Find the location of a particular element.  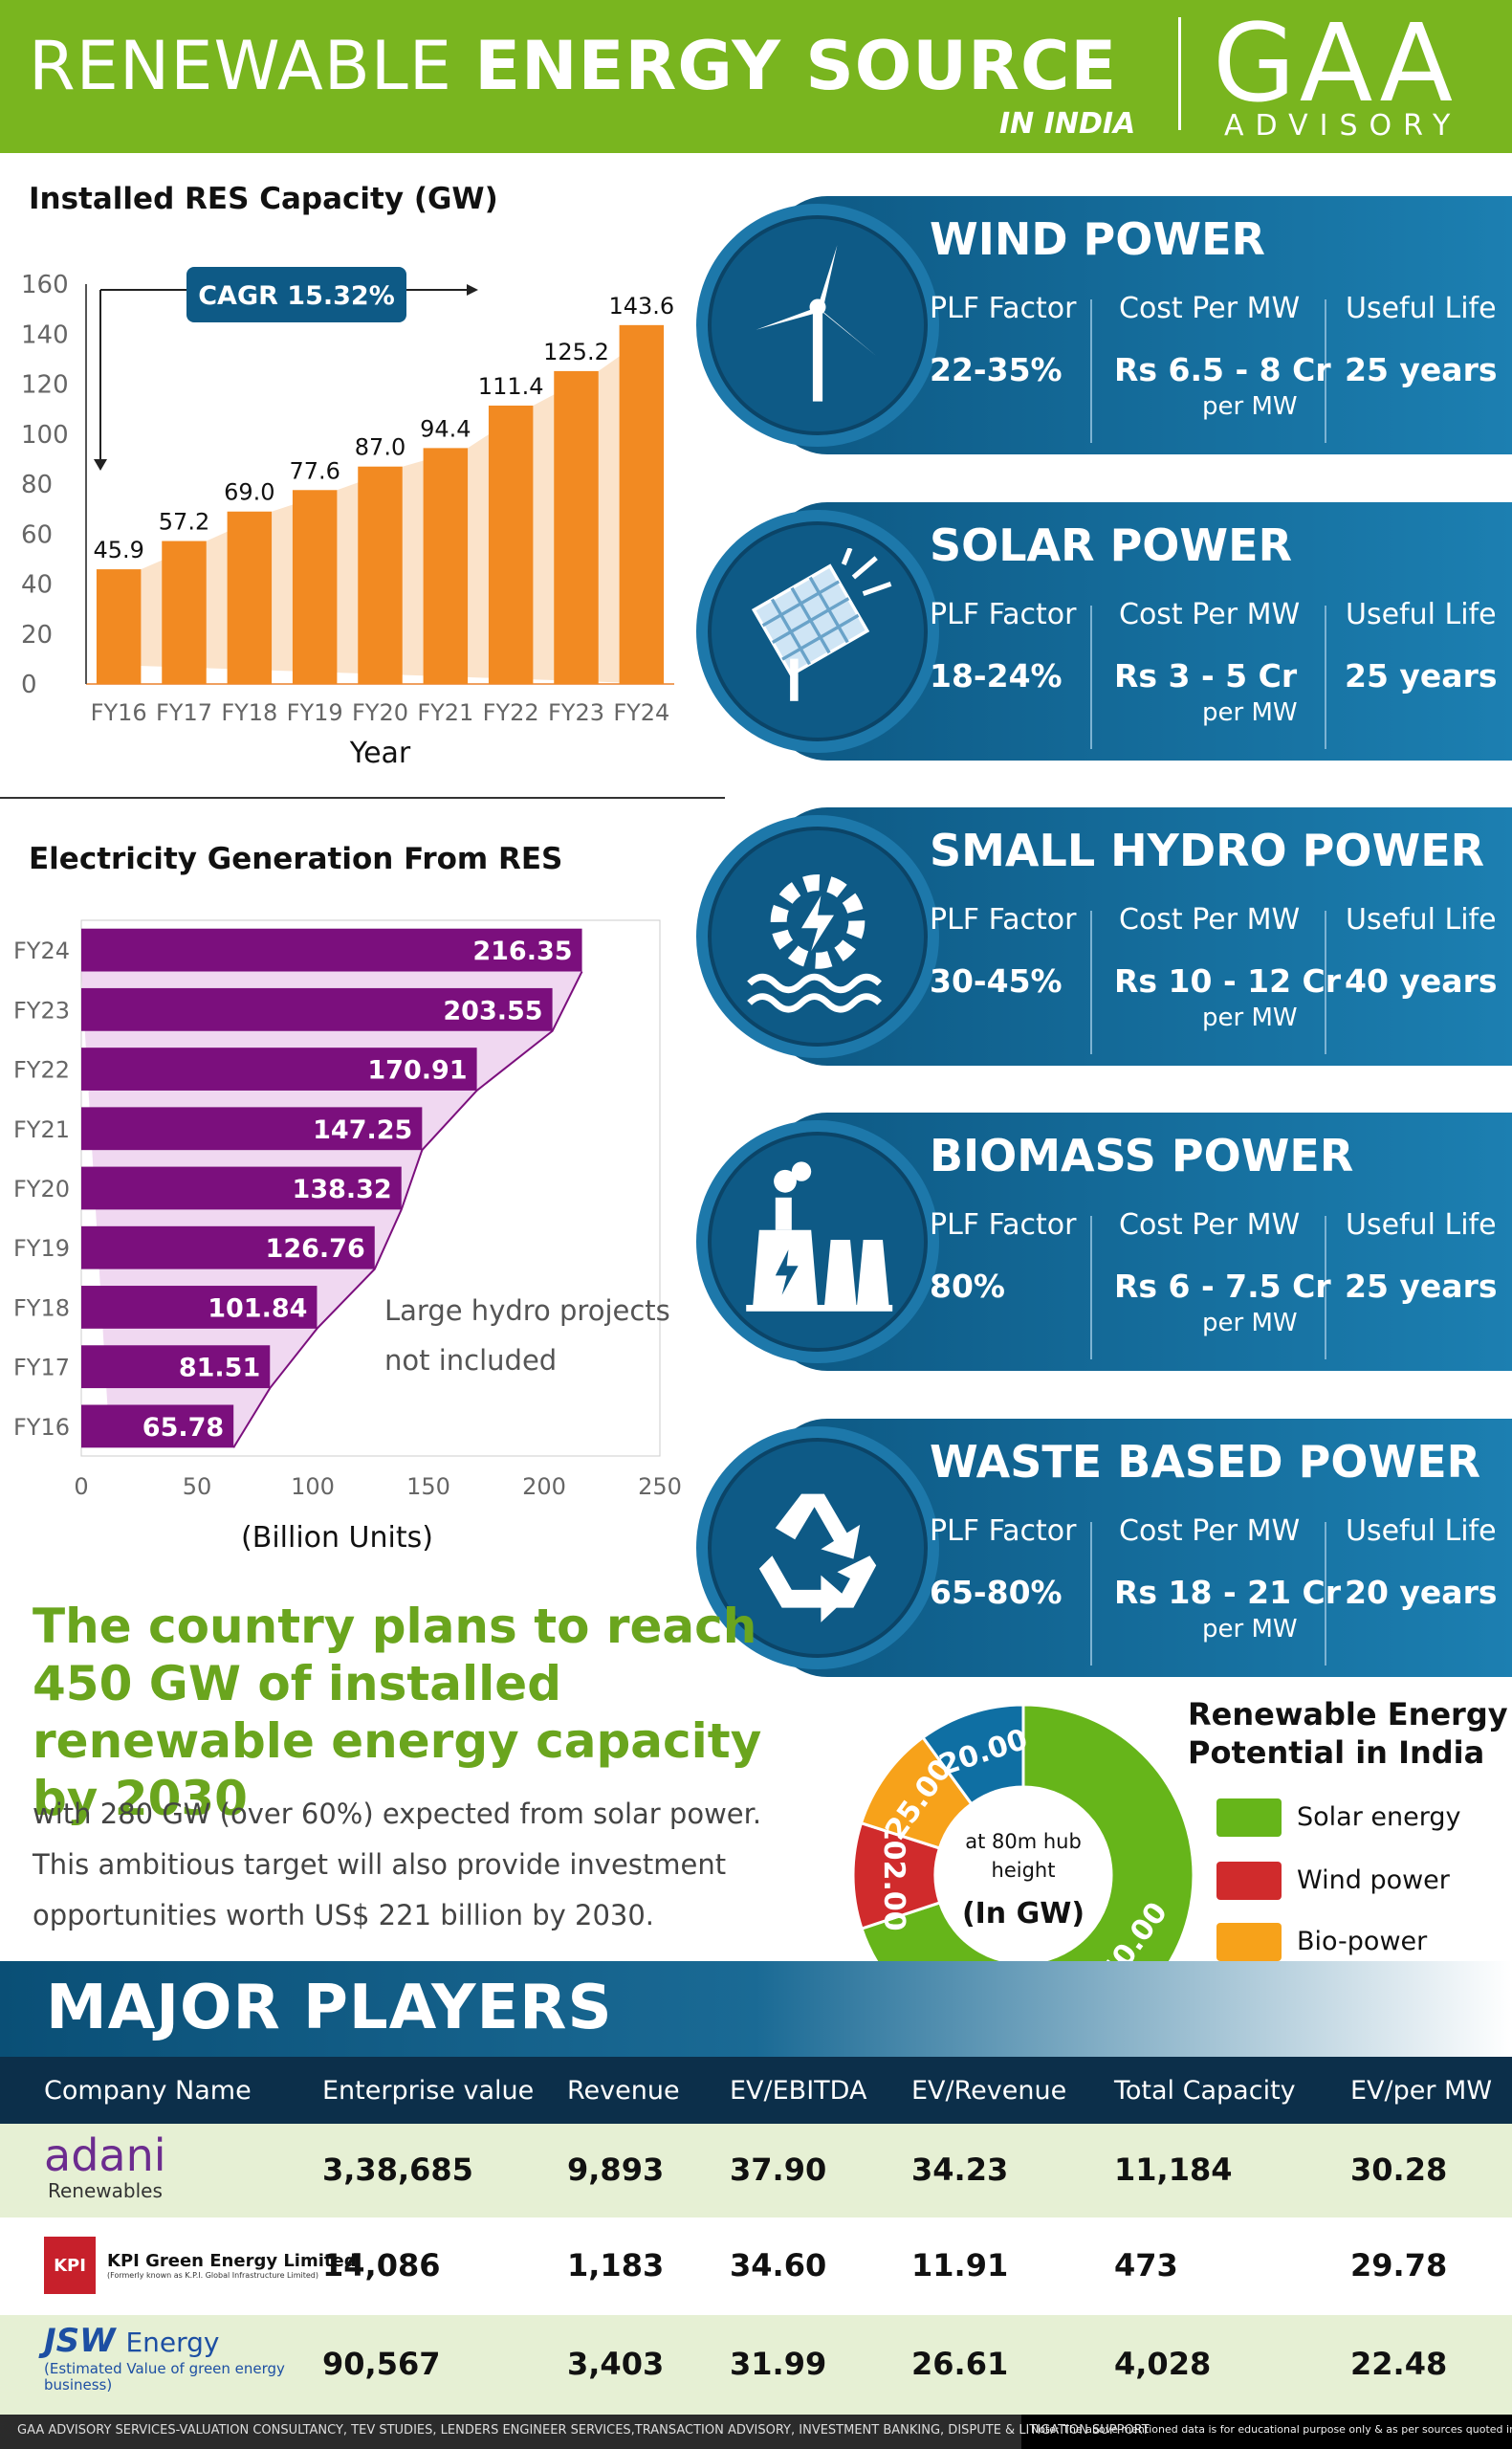

generation-value-label: 216.35 is located at coordinates (522, 952).